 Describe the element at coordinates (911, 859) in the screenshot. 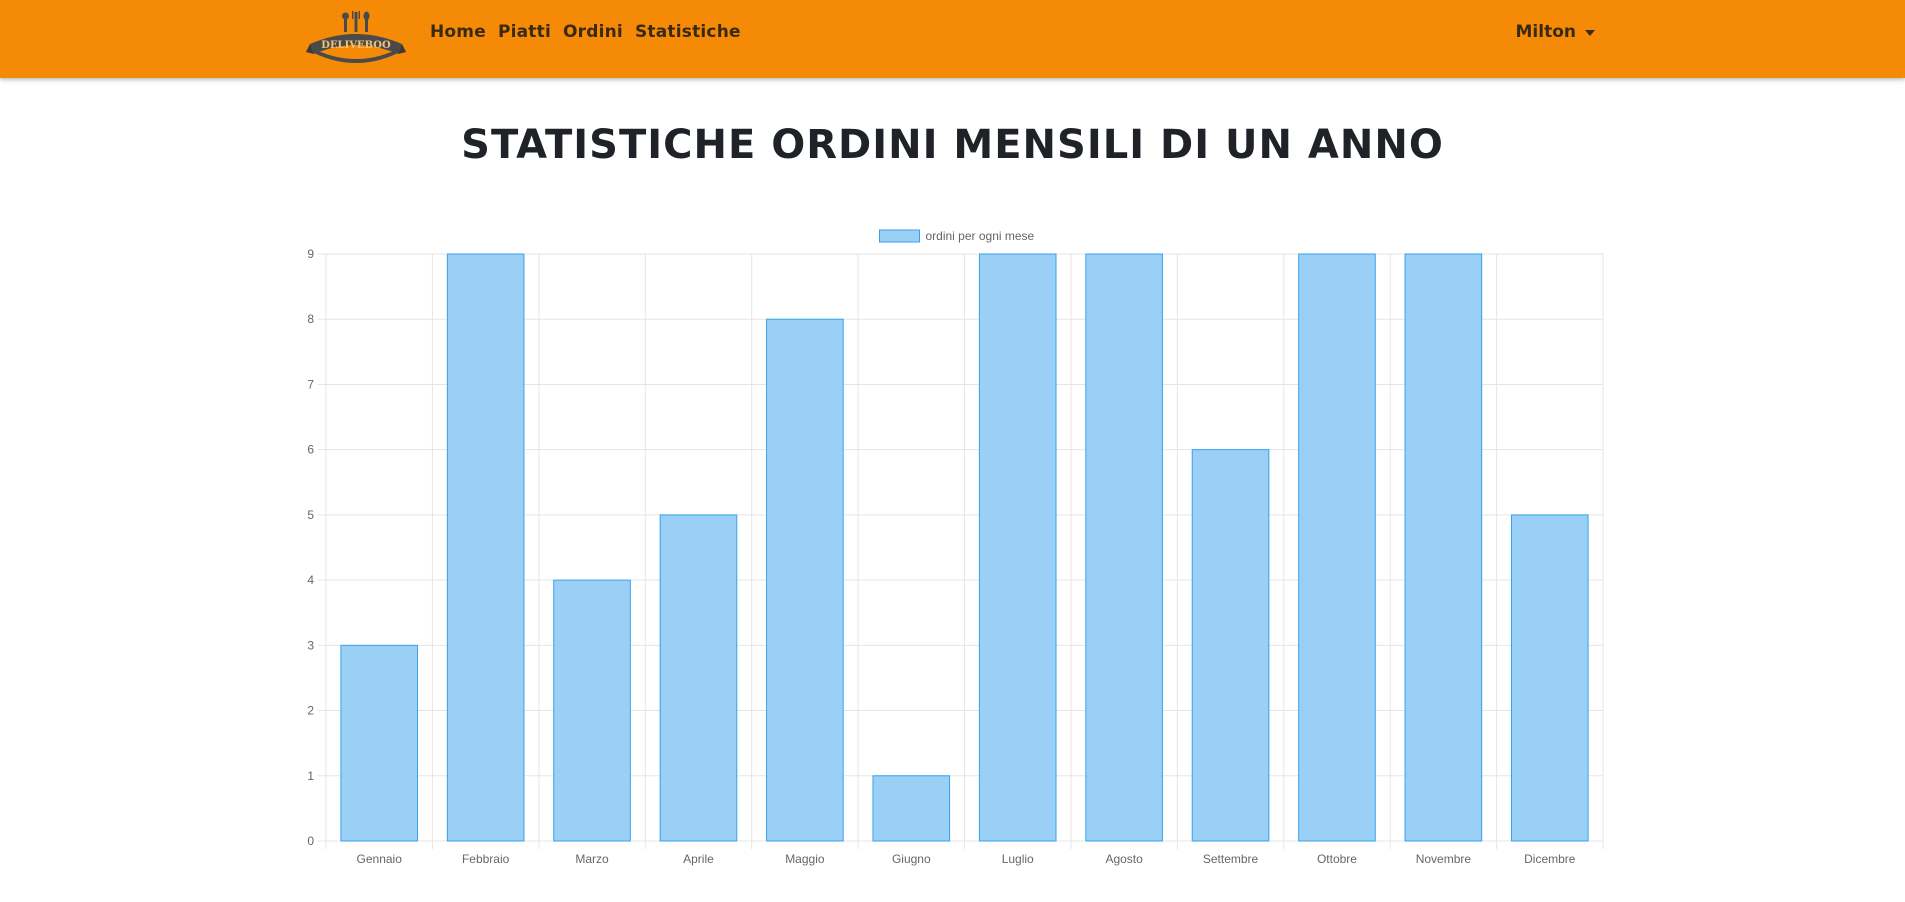

I see `x-tick-label: Giugno` at that location.